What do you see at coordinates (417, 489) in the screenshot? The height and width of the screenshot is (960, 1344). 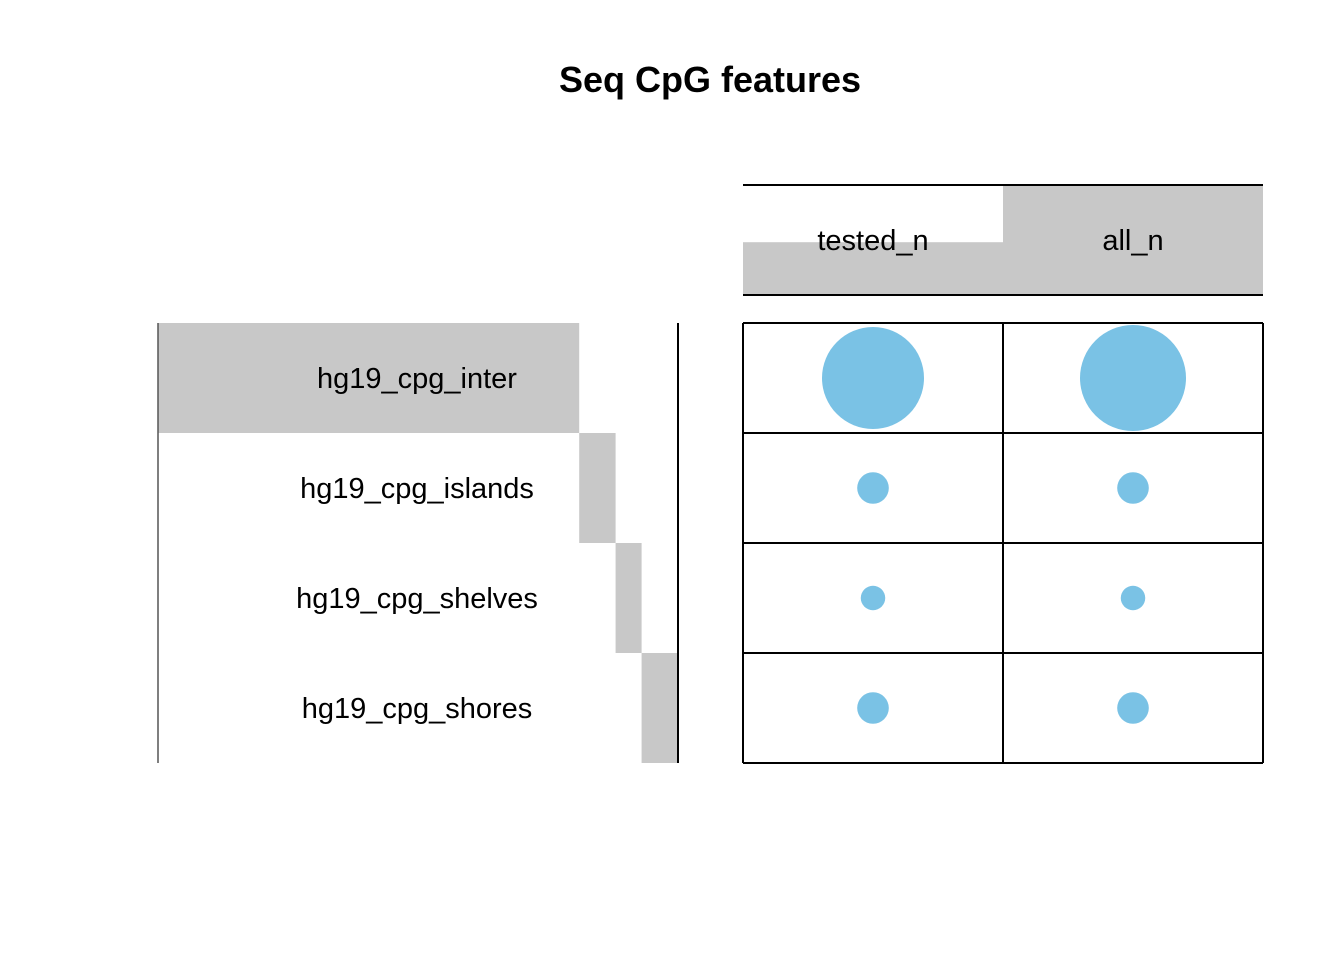 I see `row-label-hg19_cpg_islands: hg19_cpg_islands` at bounding box center [417, 489].